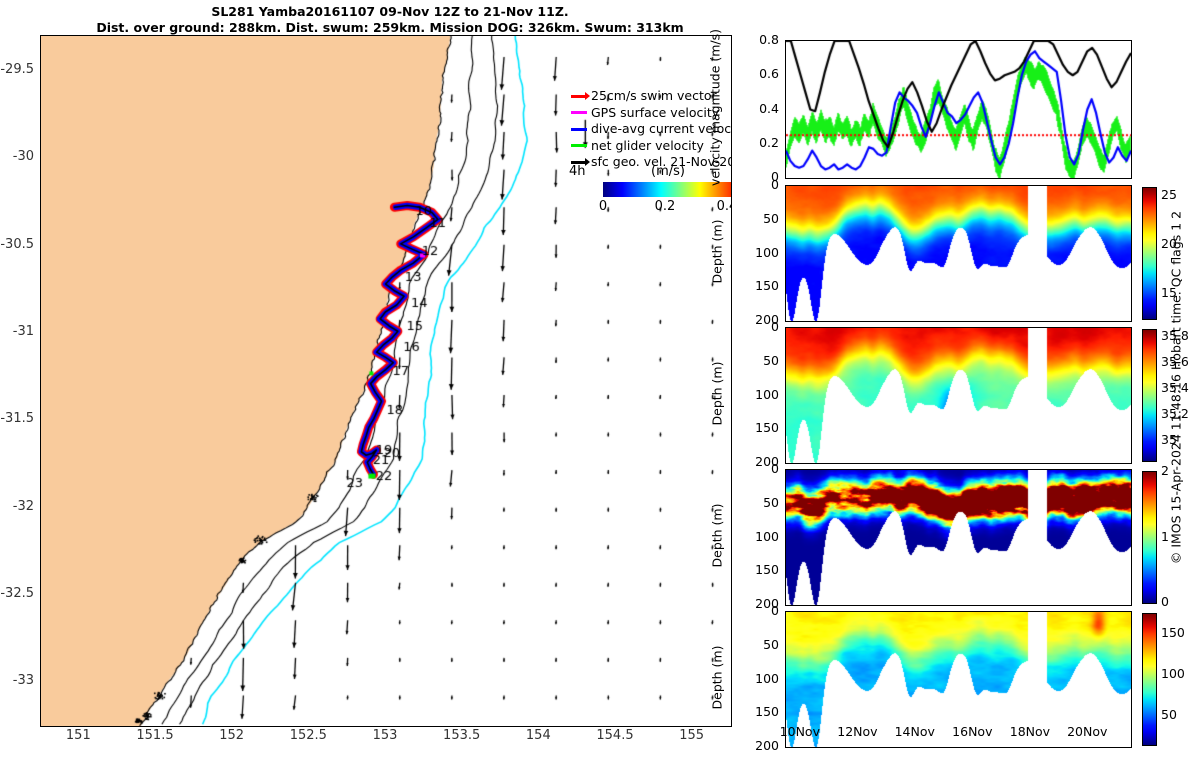 The image size is (1200, 767). I want to click on map-x-tick-label: 154, so click(538, 735).